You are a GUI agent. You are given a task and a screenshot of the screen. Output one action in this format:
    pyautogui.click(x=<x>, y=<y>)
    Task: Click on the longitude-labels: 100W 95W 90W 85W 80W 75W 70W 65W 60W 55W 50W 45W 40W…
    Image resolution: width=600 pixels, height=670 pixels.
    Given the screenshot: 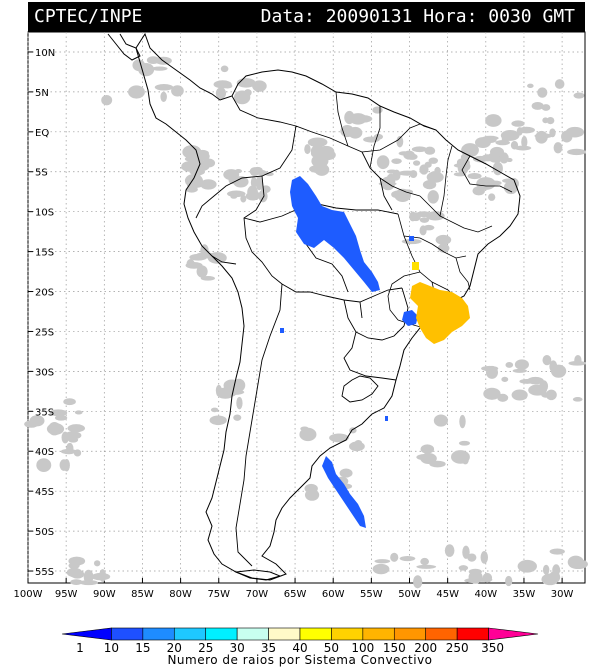 What is the action you would take?
    pyautogui.click(x=294, y=594)
    